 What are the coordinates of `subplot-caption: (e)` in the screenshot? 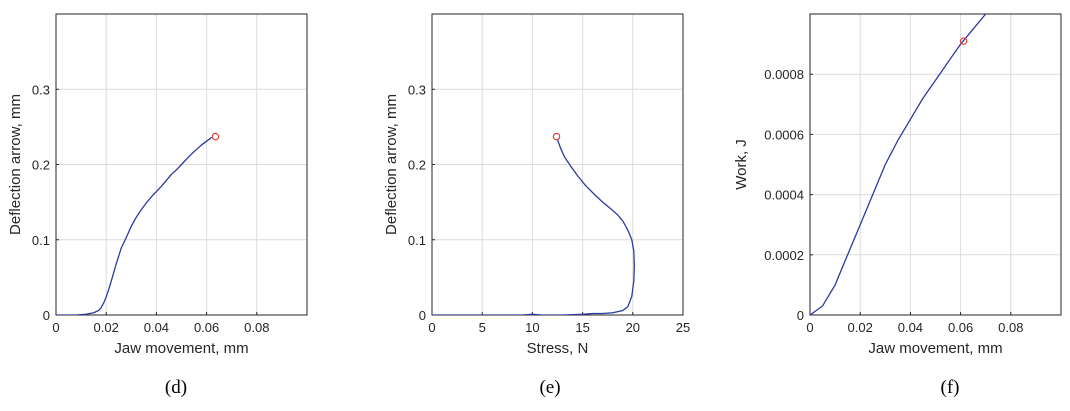 It's located at (549, 387).